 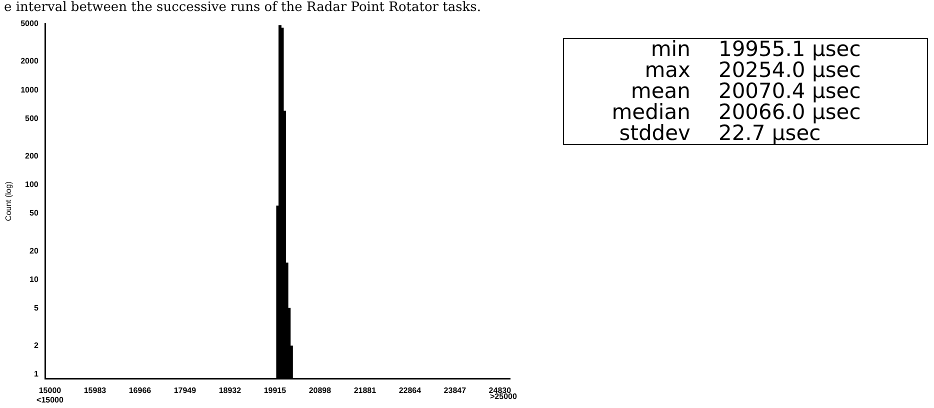 I want to click on x-tick-label: 21881, so click(x=365, y=390).